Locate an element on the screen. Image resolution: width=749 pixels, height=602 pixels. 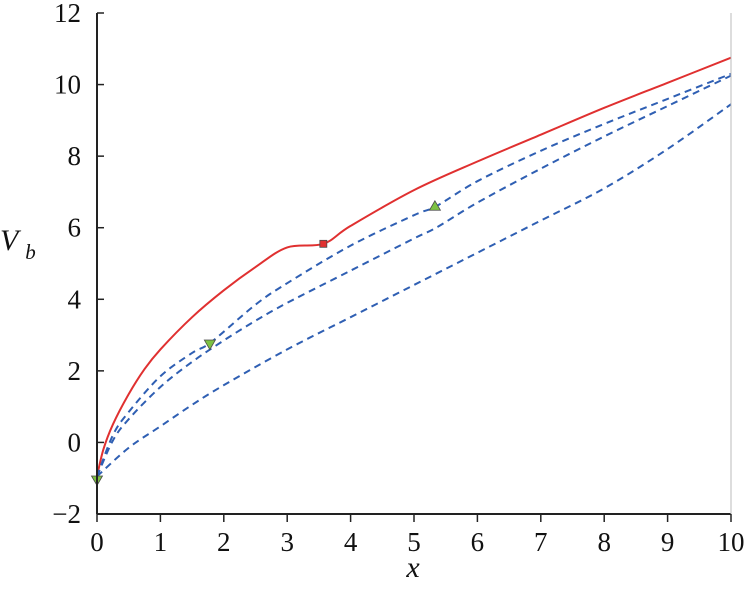
x-tick-label: 4 is located at coordinates (351, 542).